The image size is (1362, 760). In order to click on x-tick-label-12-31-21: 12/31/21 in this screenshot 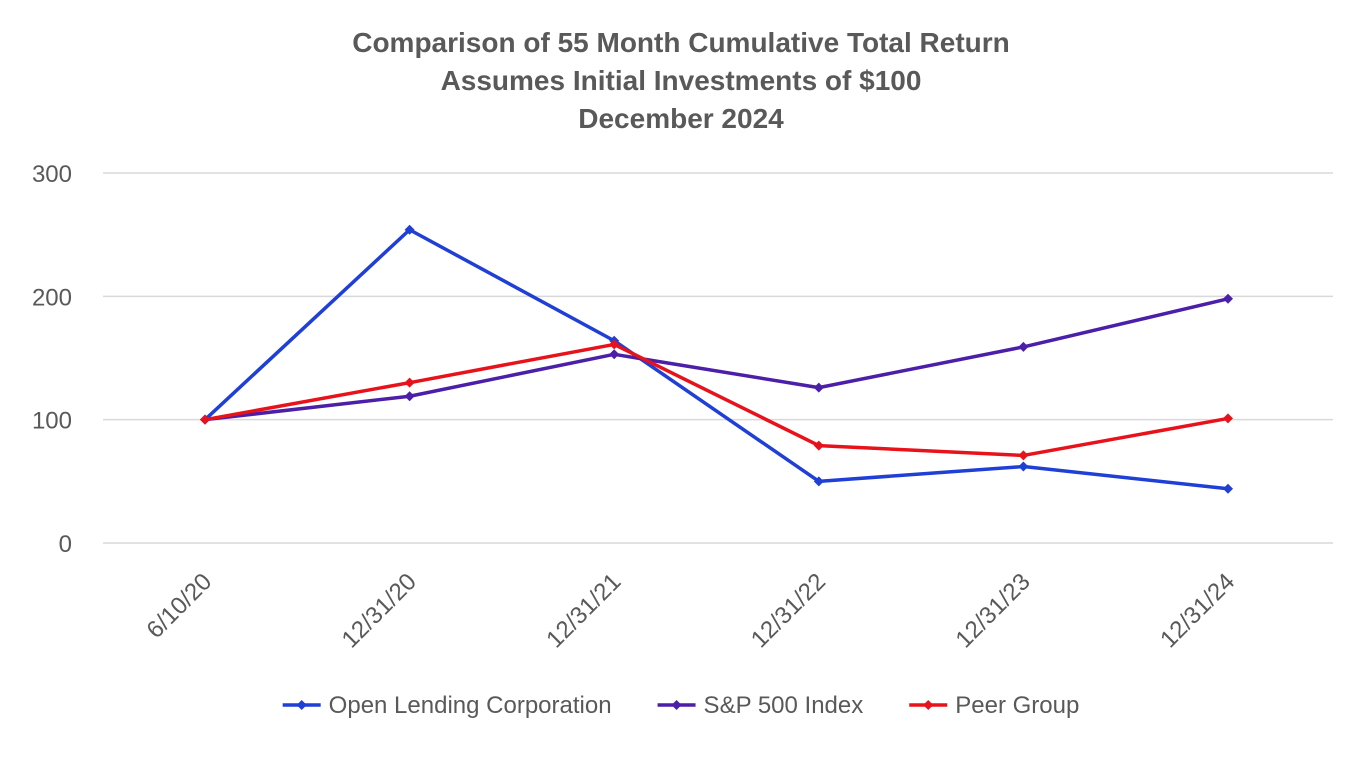, I will do `click(583, 610)`.